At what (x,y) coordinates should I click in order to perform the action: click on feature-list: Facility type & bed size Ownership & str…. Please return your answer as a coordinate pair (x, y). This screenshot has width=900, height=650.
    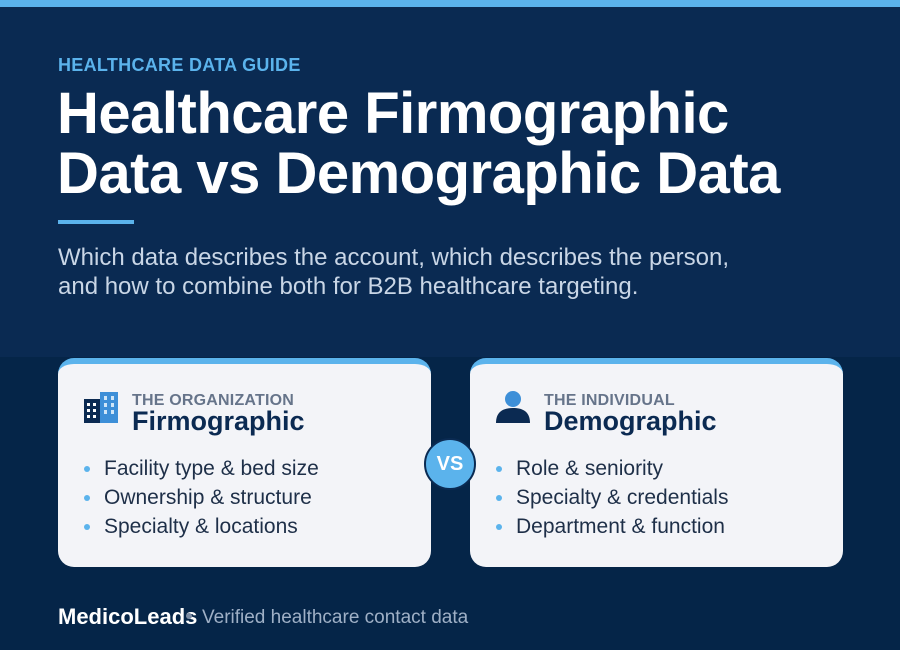
    Looking at the image, I should click on (201, 497).